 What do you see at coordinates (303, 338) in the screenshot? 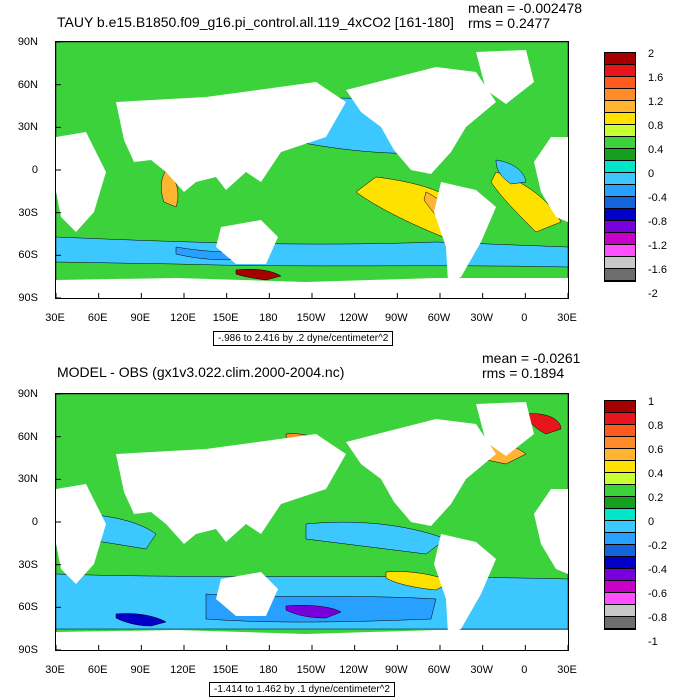
I see `contour-range: -.986 to 2.416 by .2 dyne/centimeter^2` at bounding box center [303, 338].